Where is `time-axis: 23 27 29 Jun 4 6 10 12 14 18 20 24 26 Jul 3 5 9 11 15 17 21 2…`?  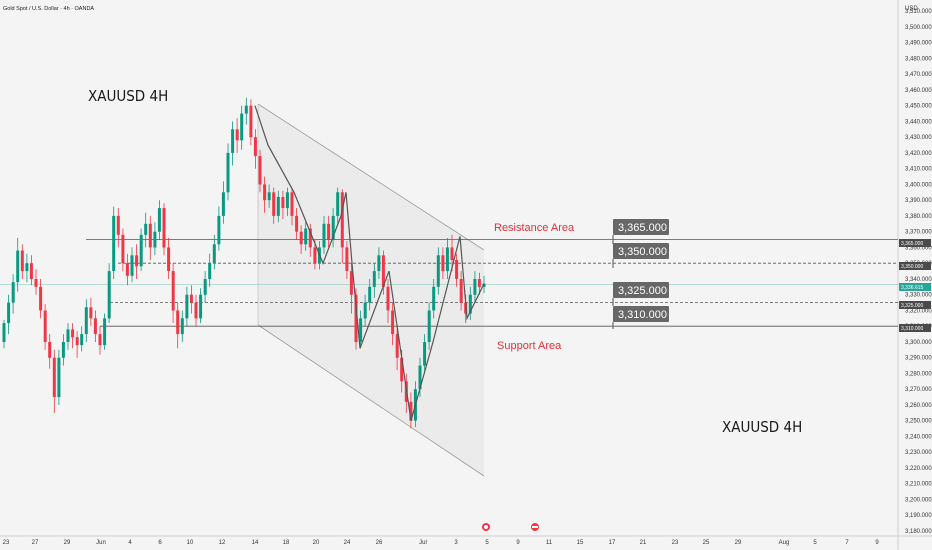
time-axis: 23 27 29 Jun 4 6 10 12 14 18 20 24 26 Jul 3 5 9 11 15 17 21 2… is located at coordinates (441, 543).